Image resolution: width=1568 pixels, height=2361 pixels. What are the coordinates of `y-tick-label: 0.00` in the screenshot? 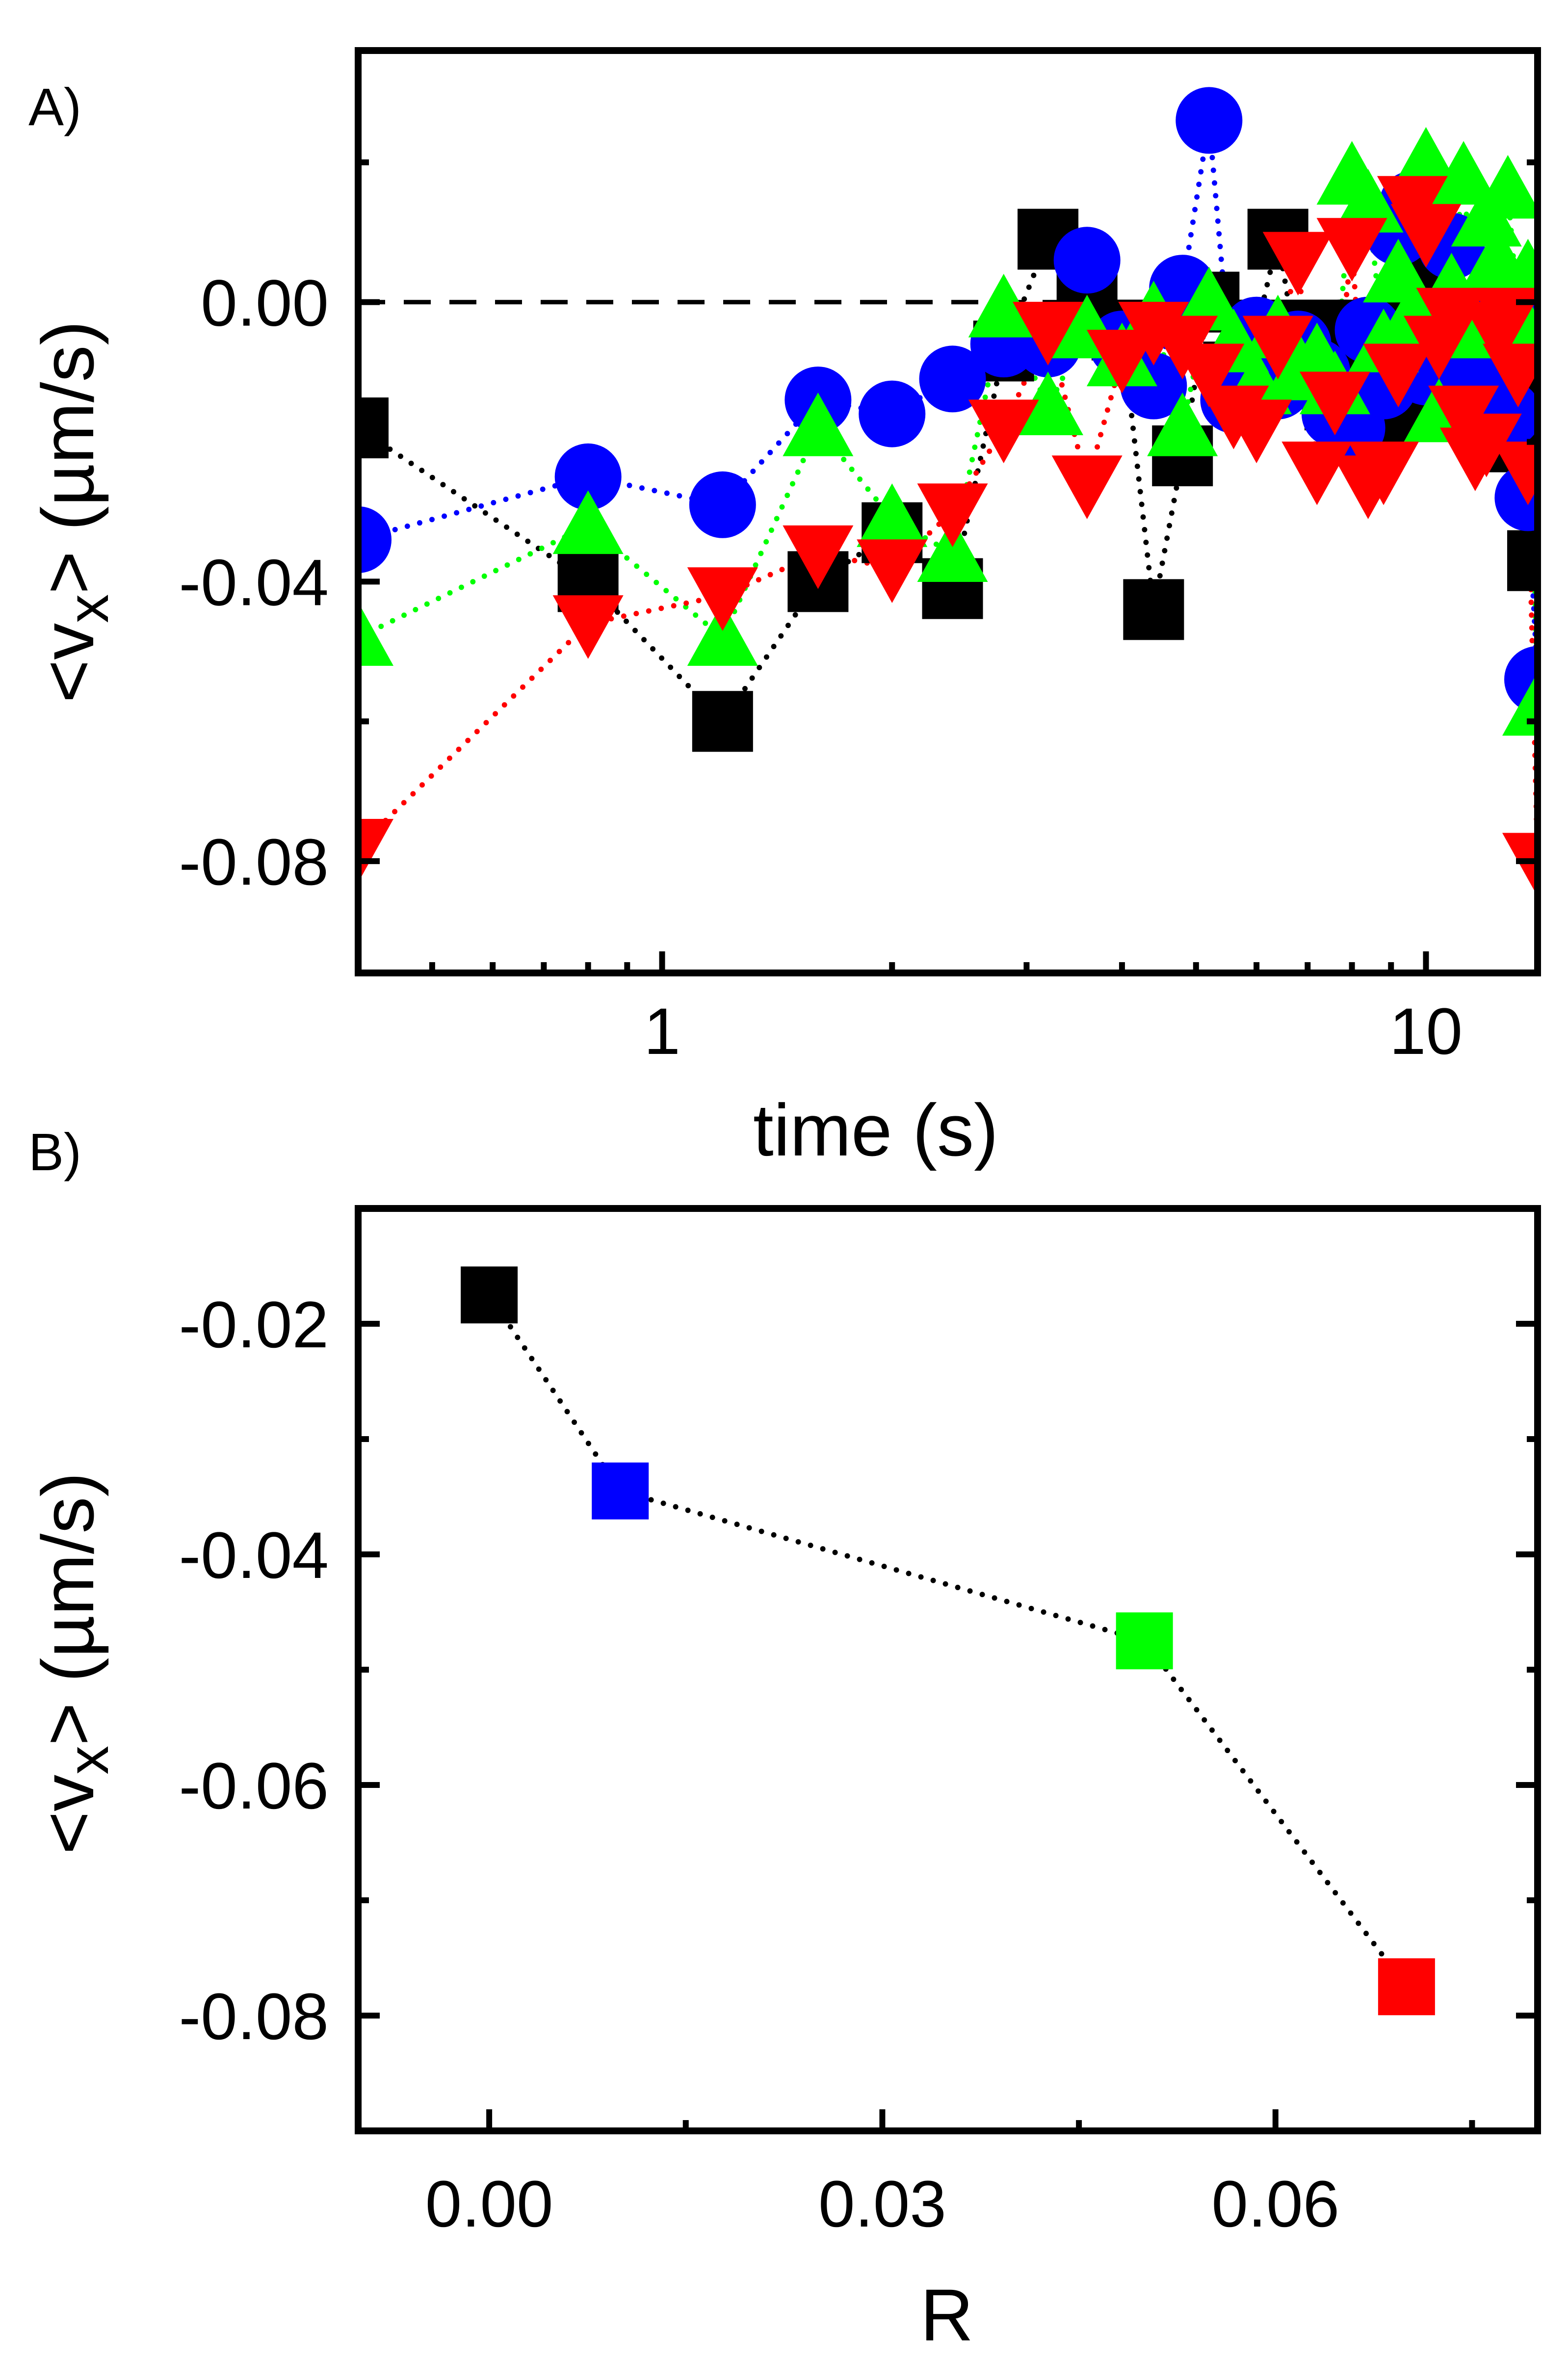 It's located at (265, 303).